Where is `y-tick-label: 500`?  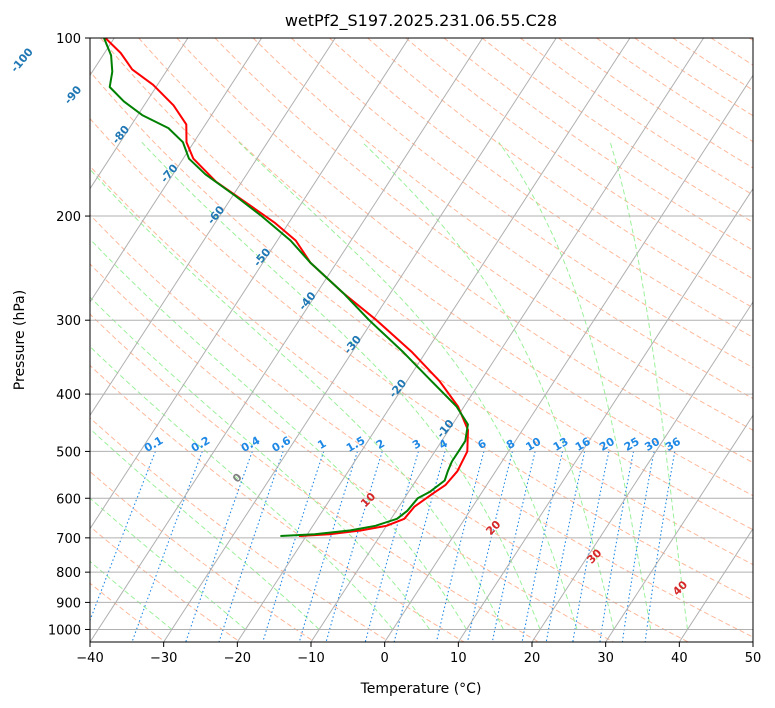 y-tick-label: 500 is located at coordinates (68, 452).